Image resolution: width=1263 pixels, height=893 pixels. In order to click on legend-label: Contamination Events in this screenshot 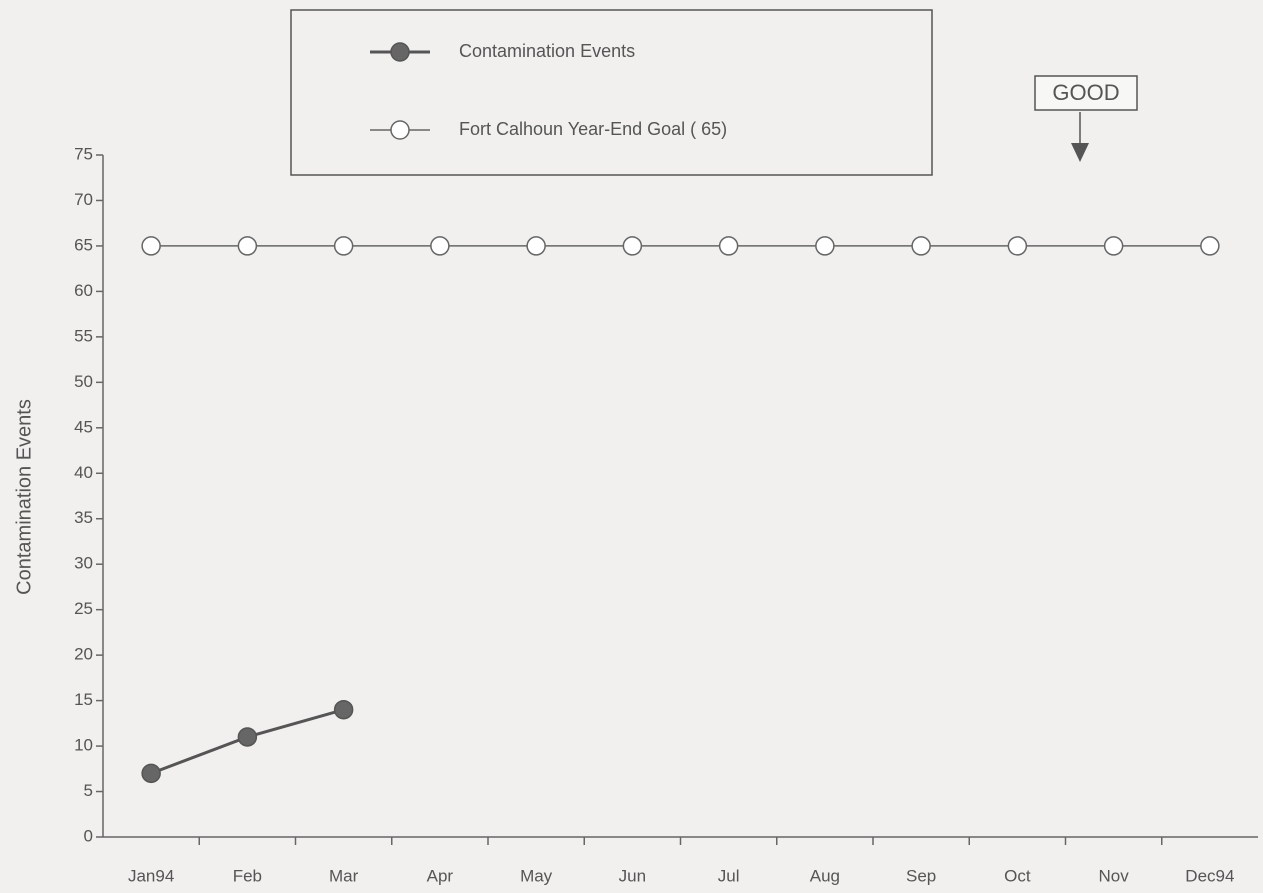, I will do `click(547, 51)`.